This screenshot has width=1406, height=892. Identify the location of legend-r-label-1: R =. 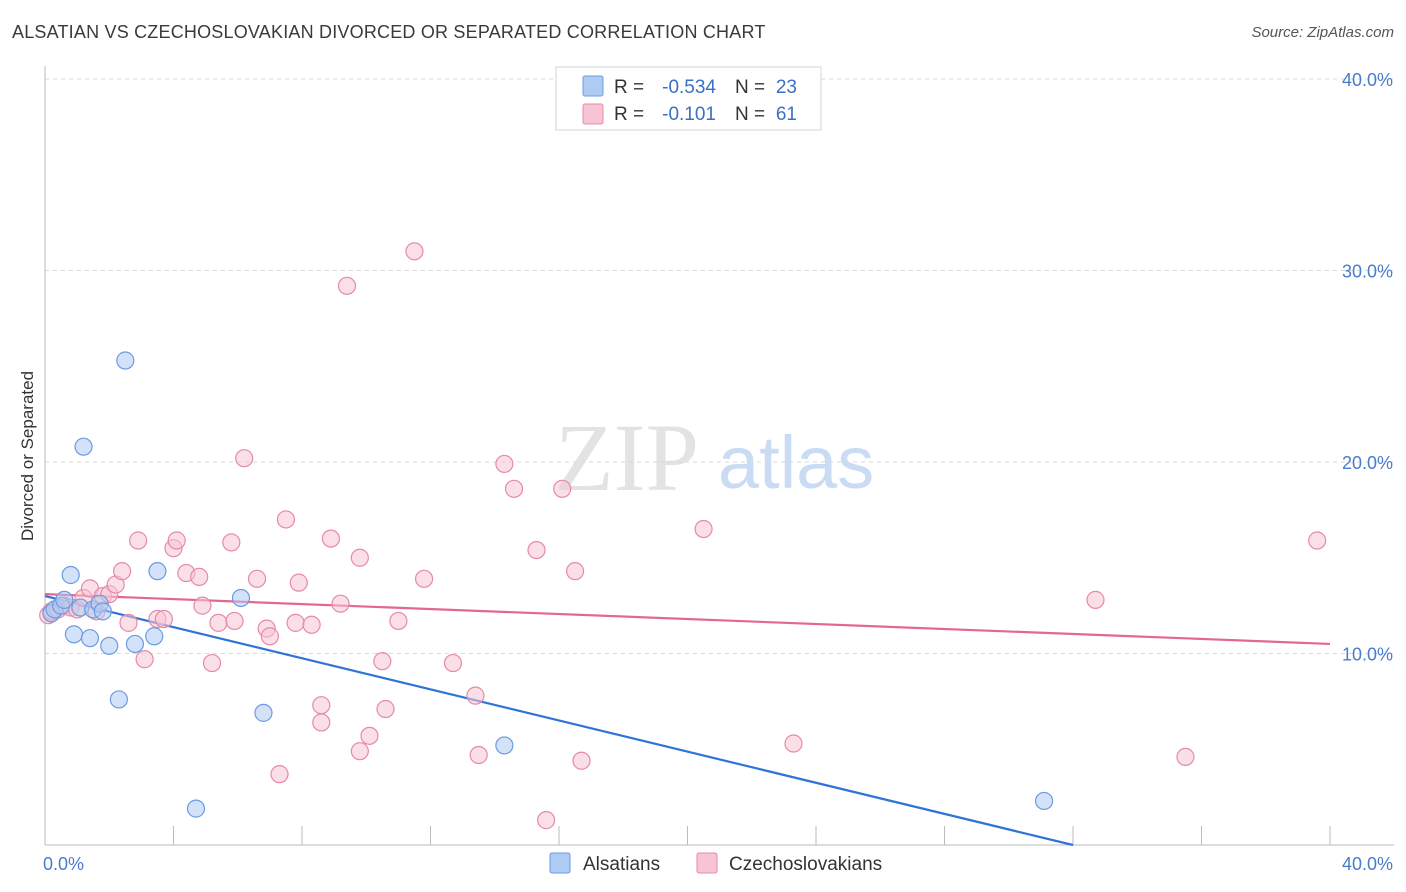
(629, 114).